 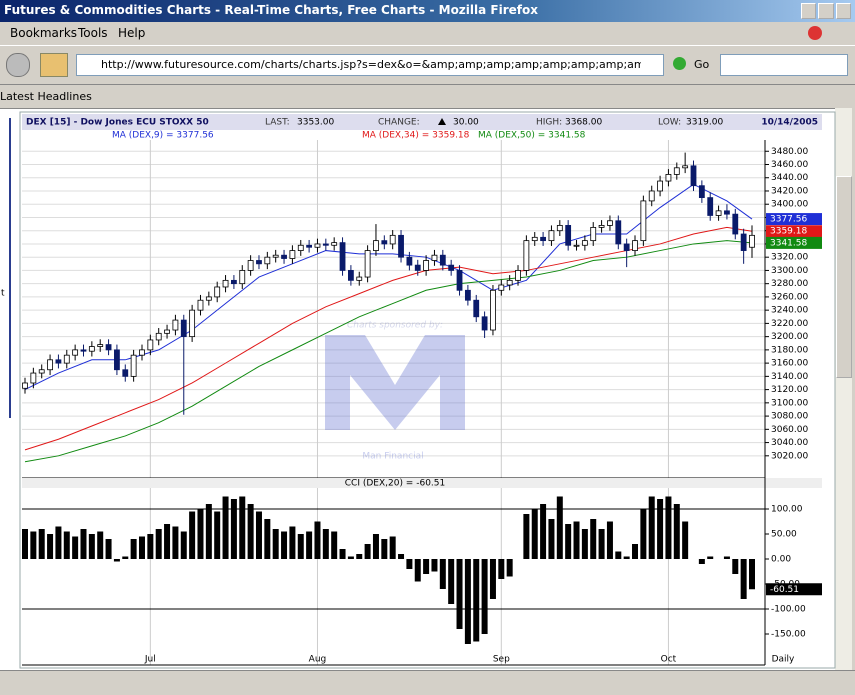 What do you see at coordinates (395, 326) in the screenshot?
I see `sponsor-text: Charts sponsored by:` at bounding box center [395, 326].